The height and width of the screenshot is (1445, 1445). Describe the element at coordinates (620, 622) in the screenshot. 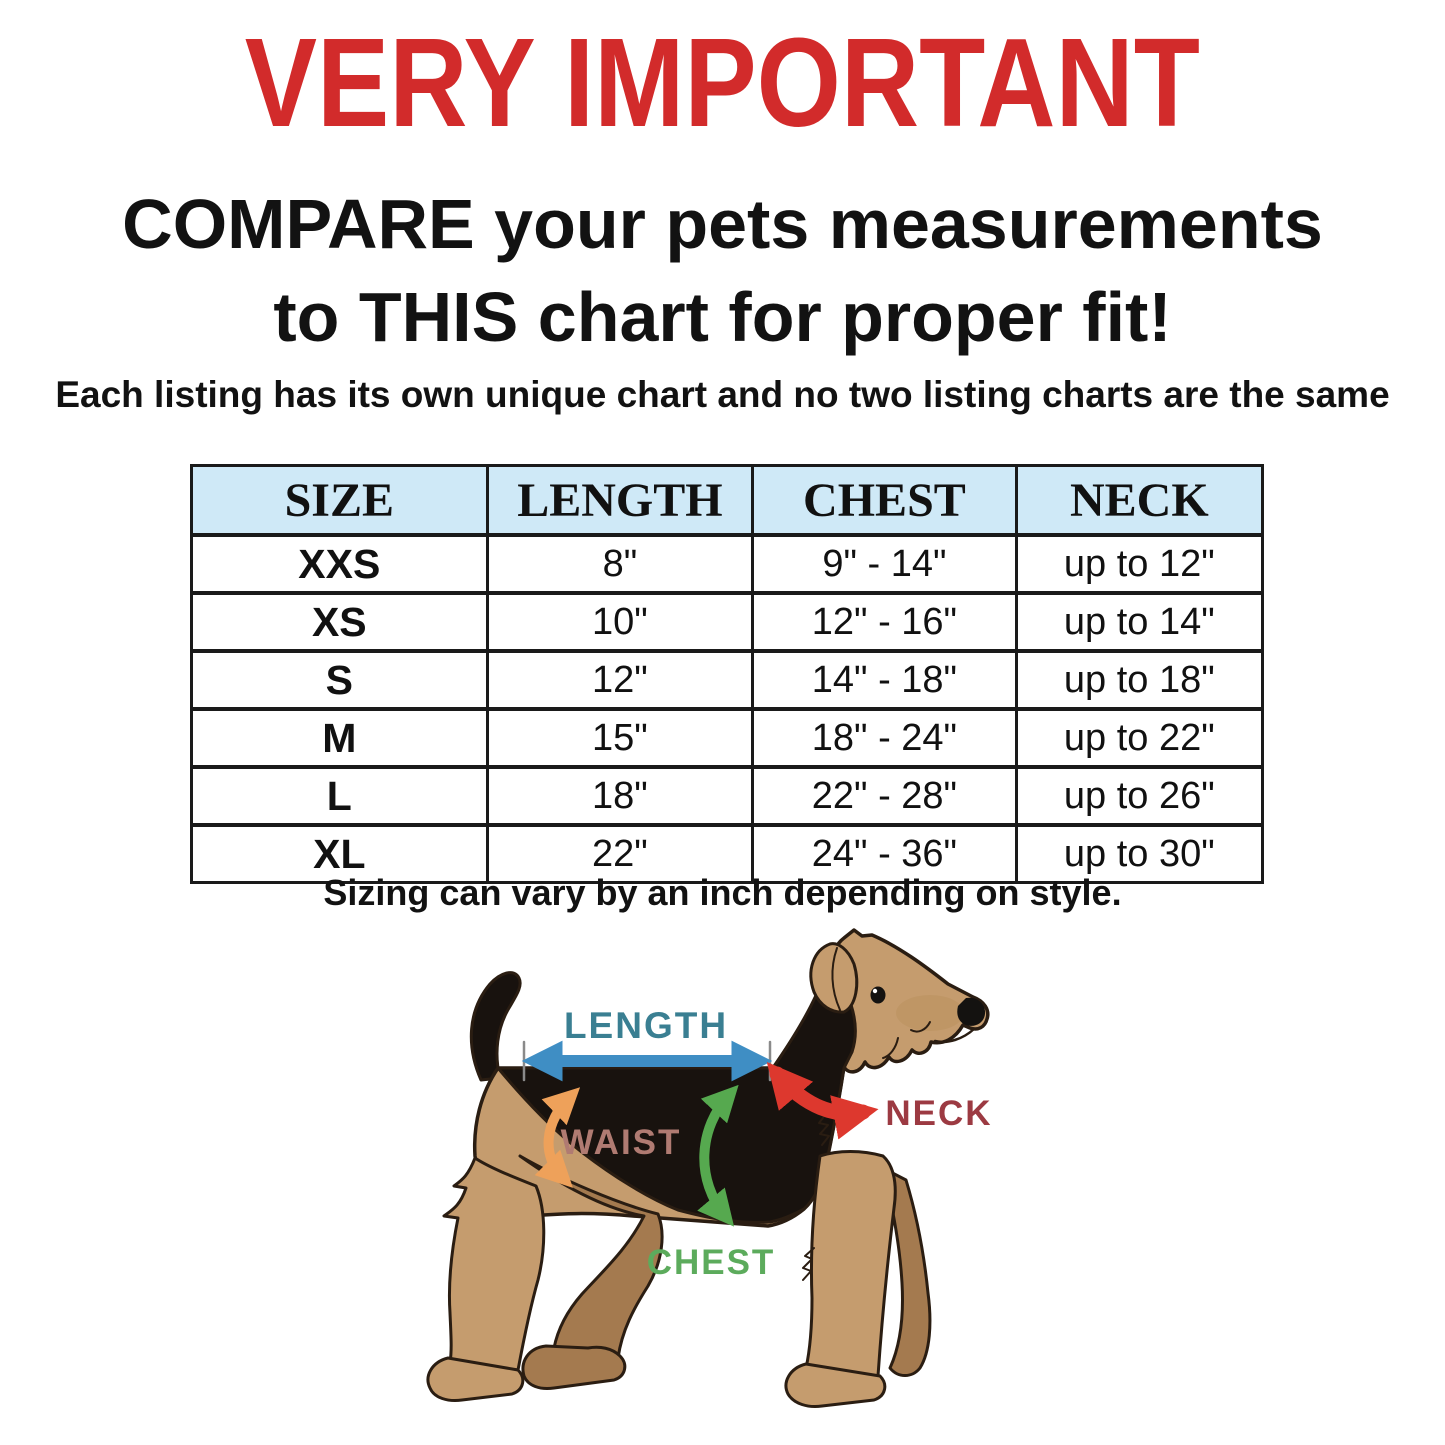

I see `length-cell: 10"` at that location.